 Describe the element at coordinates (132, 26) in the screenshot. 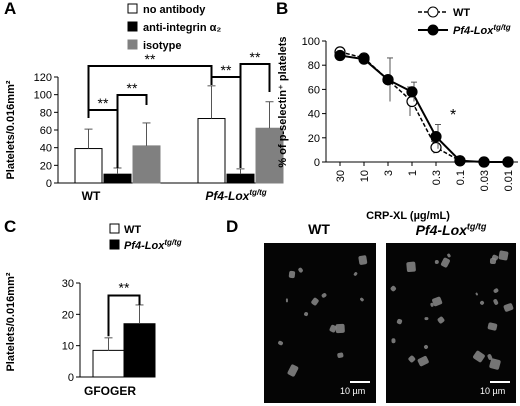

I see `legend-swatch-anti-integrin` at that location.